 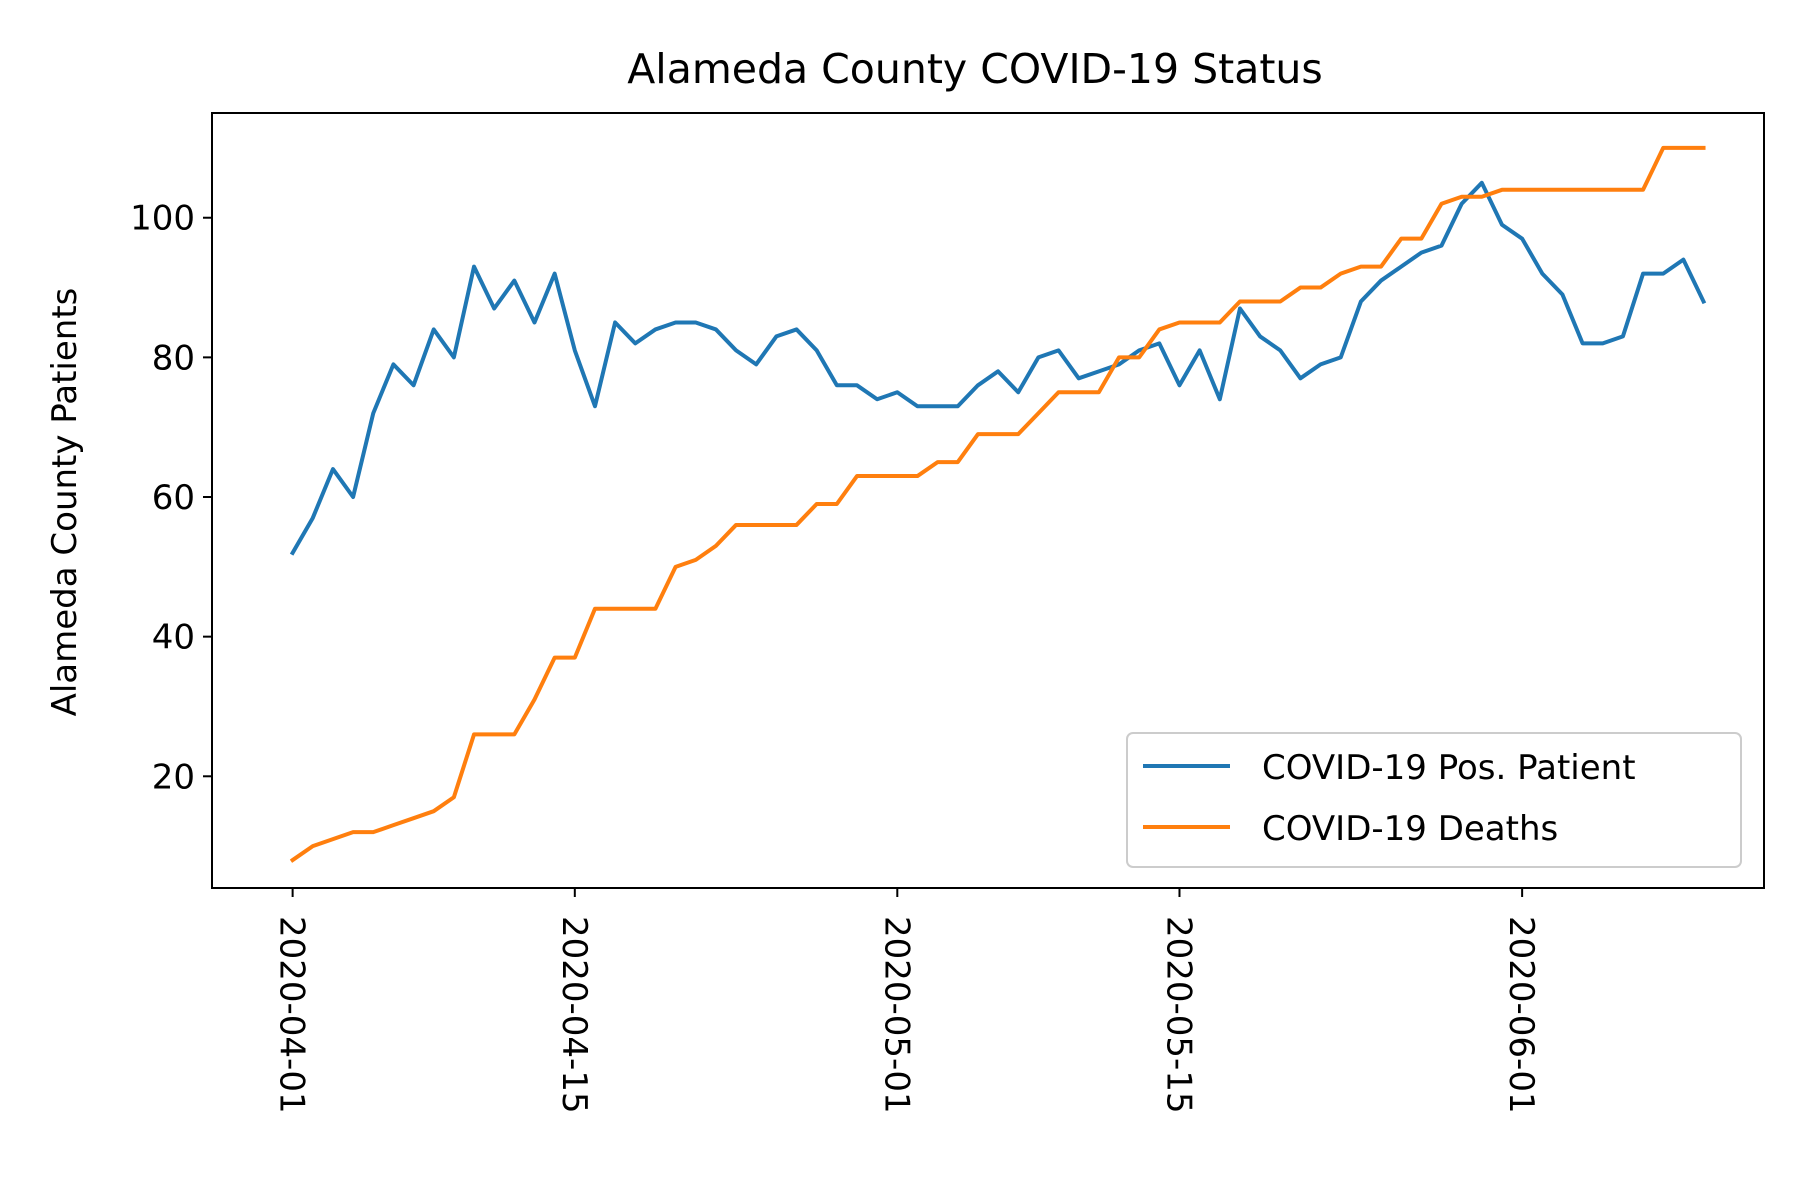 I want to click on legend-label-positive: COVID-19 Pos. Patient, so click(x=1449, y=768).